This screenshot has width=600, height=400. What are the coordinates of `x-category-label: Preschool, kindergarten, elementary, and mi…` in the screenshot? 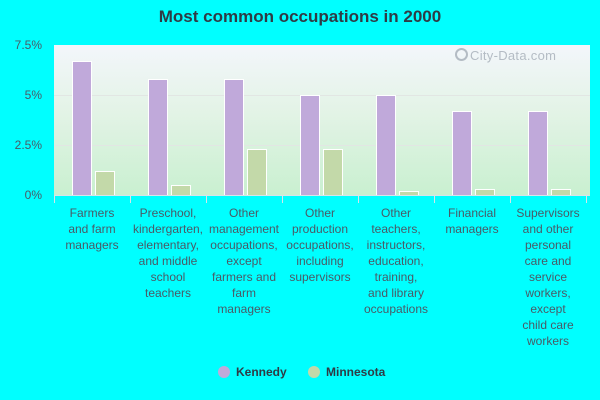 It's located at (168, 253).